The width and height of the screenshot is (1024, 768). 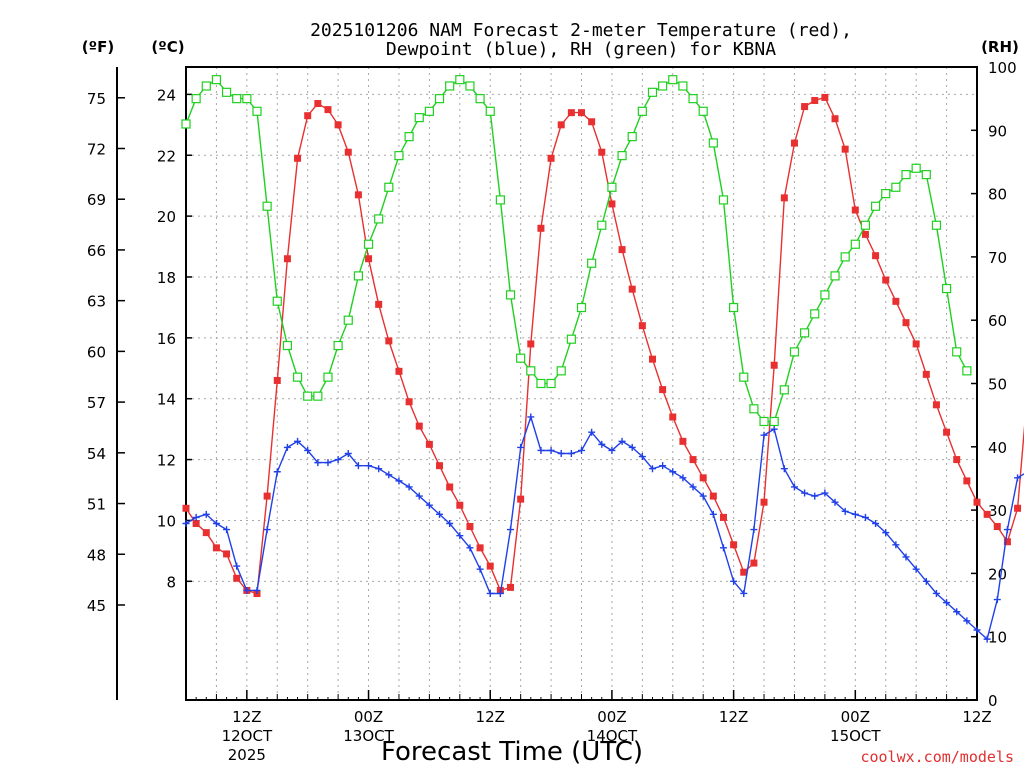 What do you see at coordinates (611, 717) in the screenshot?
I see `x-tick-label: 00Z` at bounding box center [611, 717].